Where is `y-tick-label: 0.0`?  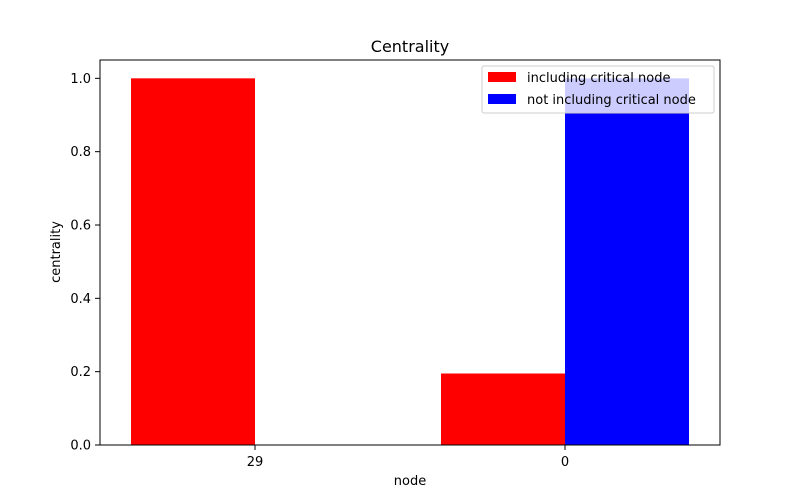
y-tick-label: 0.0 is located at coordinates (80, 446).